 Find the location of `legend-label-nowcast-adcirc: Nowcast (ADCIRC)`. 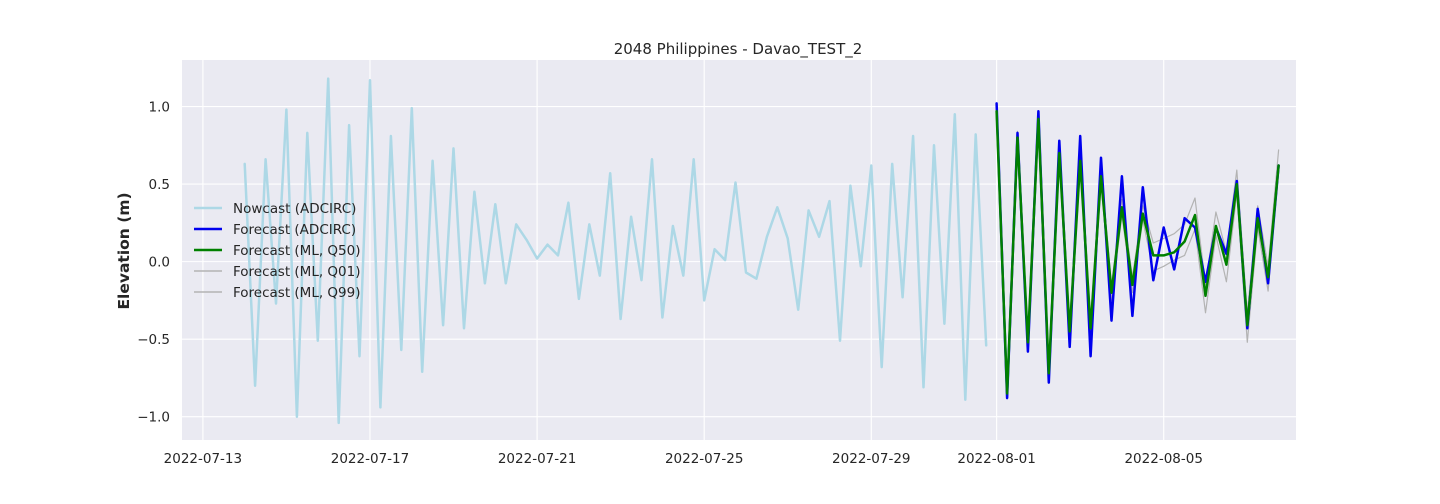

legend-label-nowcast-adcirc: Nowcast (ADCIRC) is located at coordinates (294, 209).